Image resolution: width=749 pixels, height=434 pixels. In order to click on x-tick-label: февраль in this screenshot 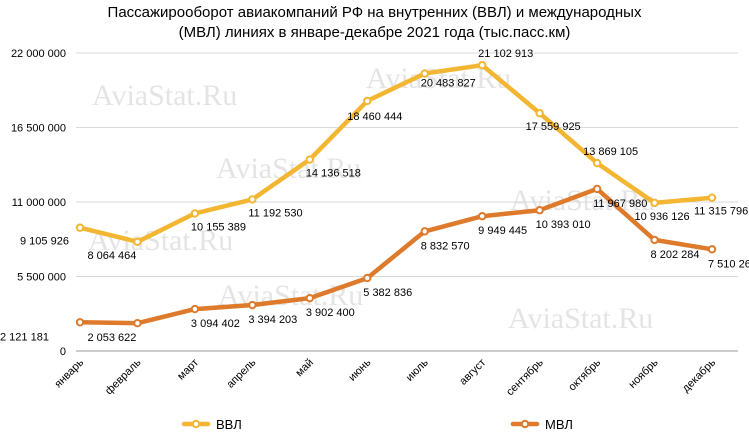, I will do `click(123, 376)`.